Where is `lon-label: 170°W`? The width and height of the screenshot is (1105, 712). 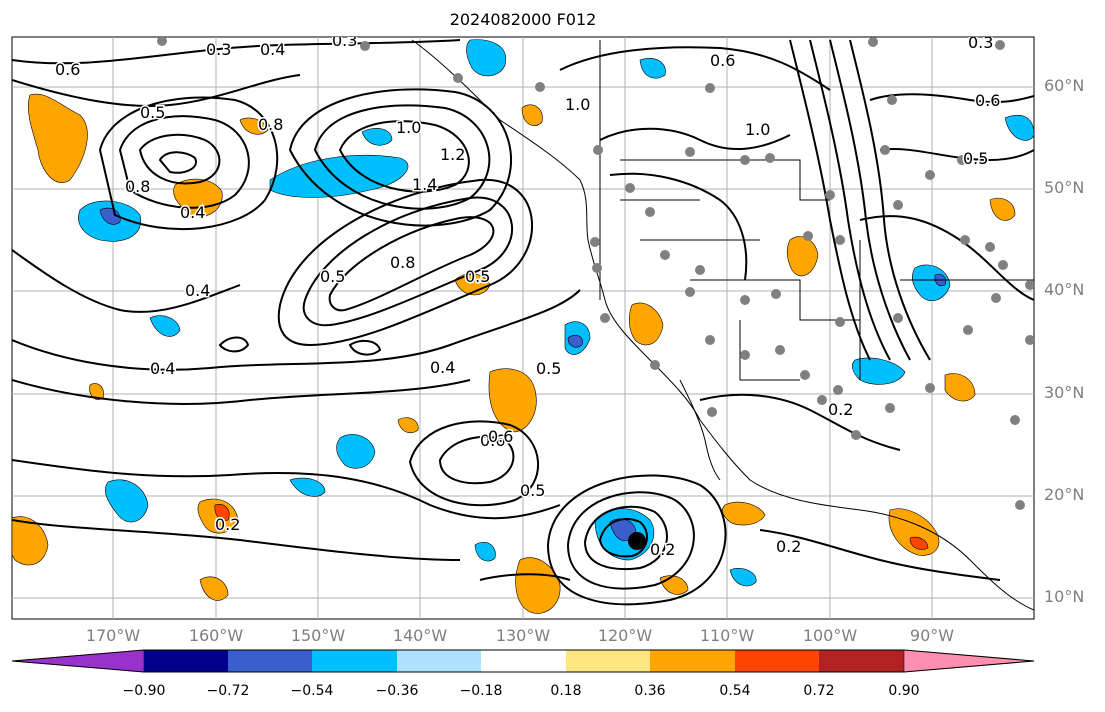 lon-label: 170°W is located at coordinates (113, 635).